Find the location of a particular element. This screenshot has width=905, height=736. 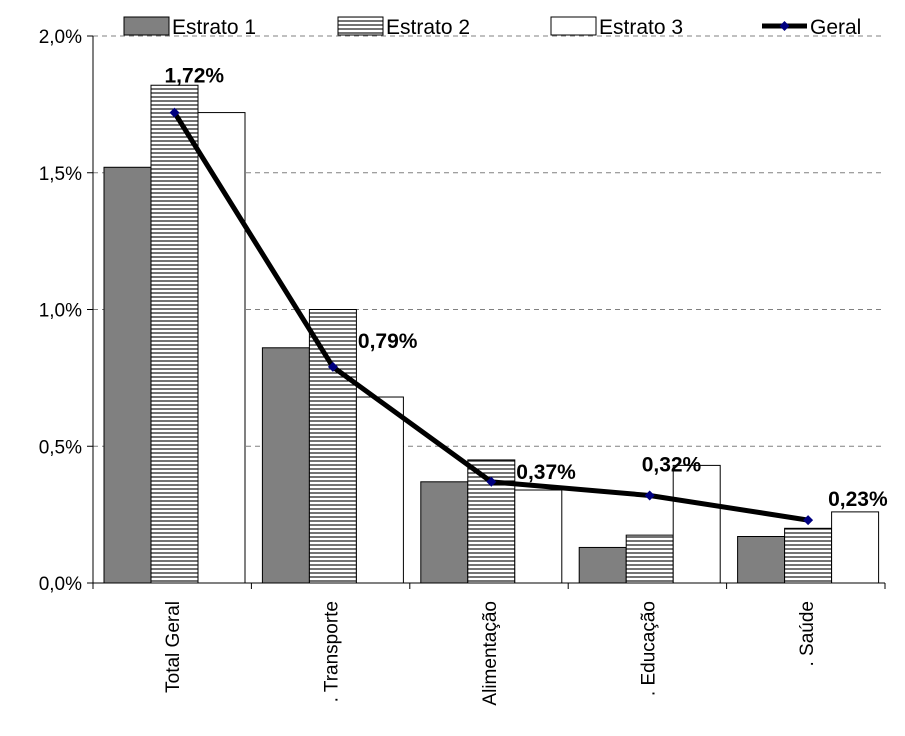

legend-label: Geral is located at coordinates (835, 27).